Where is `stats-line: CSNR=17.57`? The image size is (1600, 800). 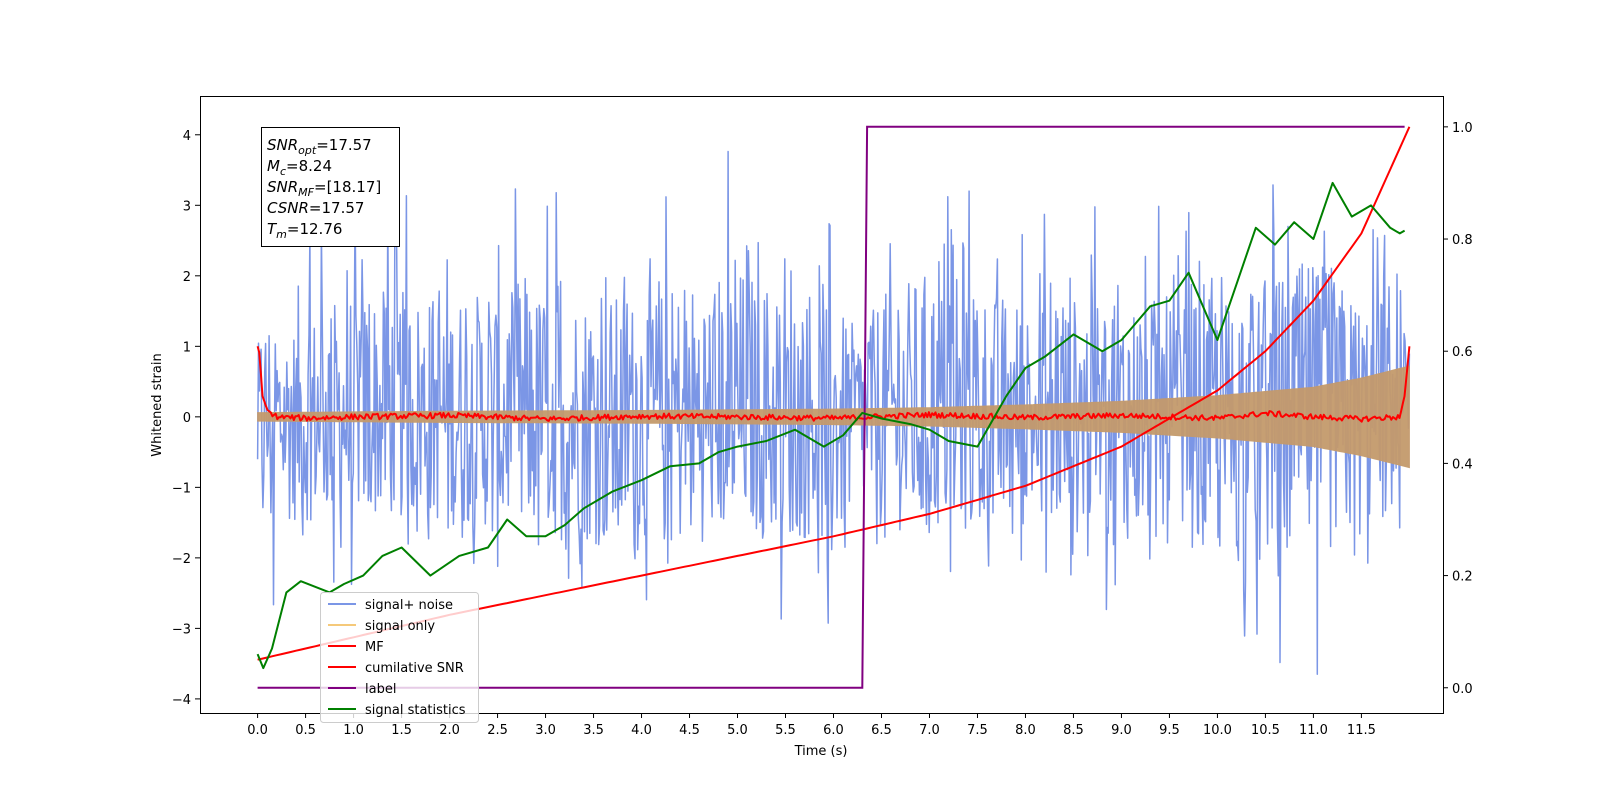
stats-line: CSNR=17.57 is located at coordinates (315, 208).